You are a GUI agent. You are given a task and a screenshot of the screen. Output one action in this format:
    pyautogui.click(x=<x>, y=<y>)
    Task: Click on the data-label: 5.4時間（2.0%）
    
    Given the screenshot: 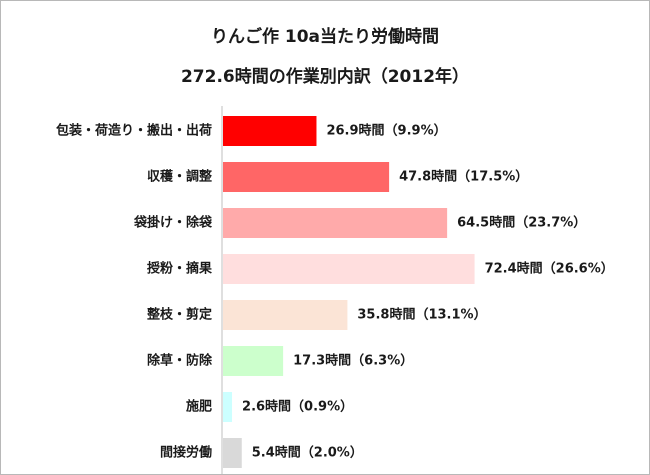 What is the action you would take?
    pyautogui.click(x=307, y=453)
    